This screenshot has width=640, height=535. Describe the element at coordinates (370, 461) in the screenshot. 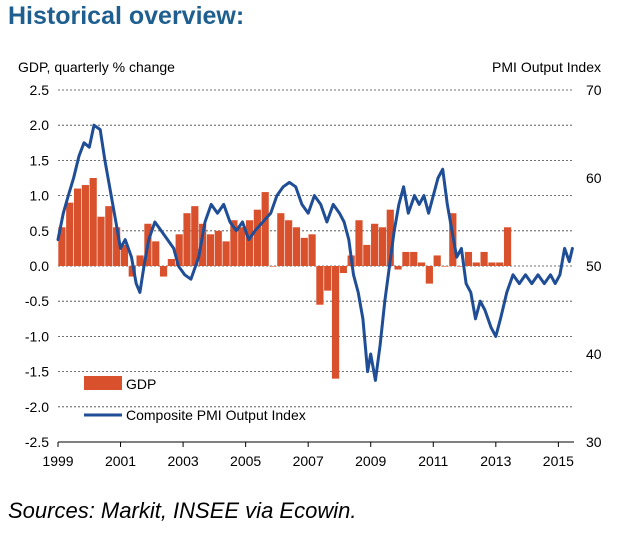

I see `x-tick-label: 2009` at that location.